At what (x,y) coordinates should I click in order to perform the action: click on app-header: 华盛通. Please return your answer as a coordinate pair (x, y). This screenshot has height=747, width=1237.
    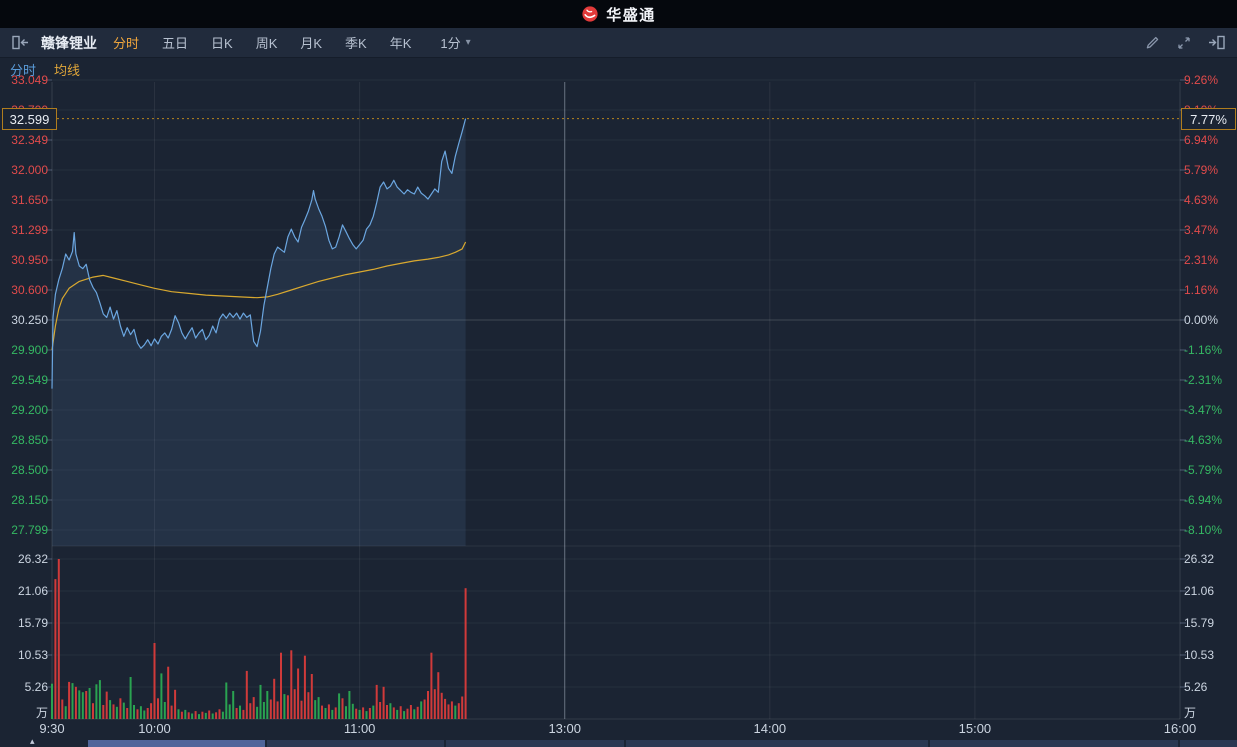
    Looking at the image, I should click on (618, 14).